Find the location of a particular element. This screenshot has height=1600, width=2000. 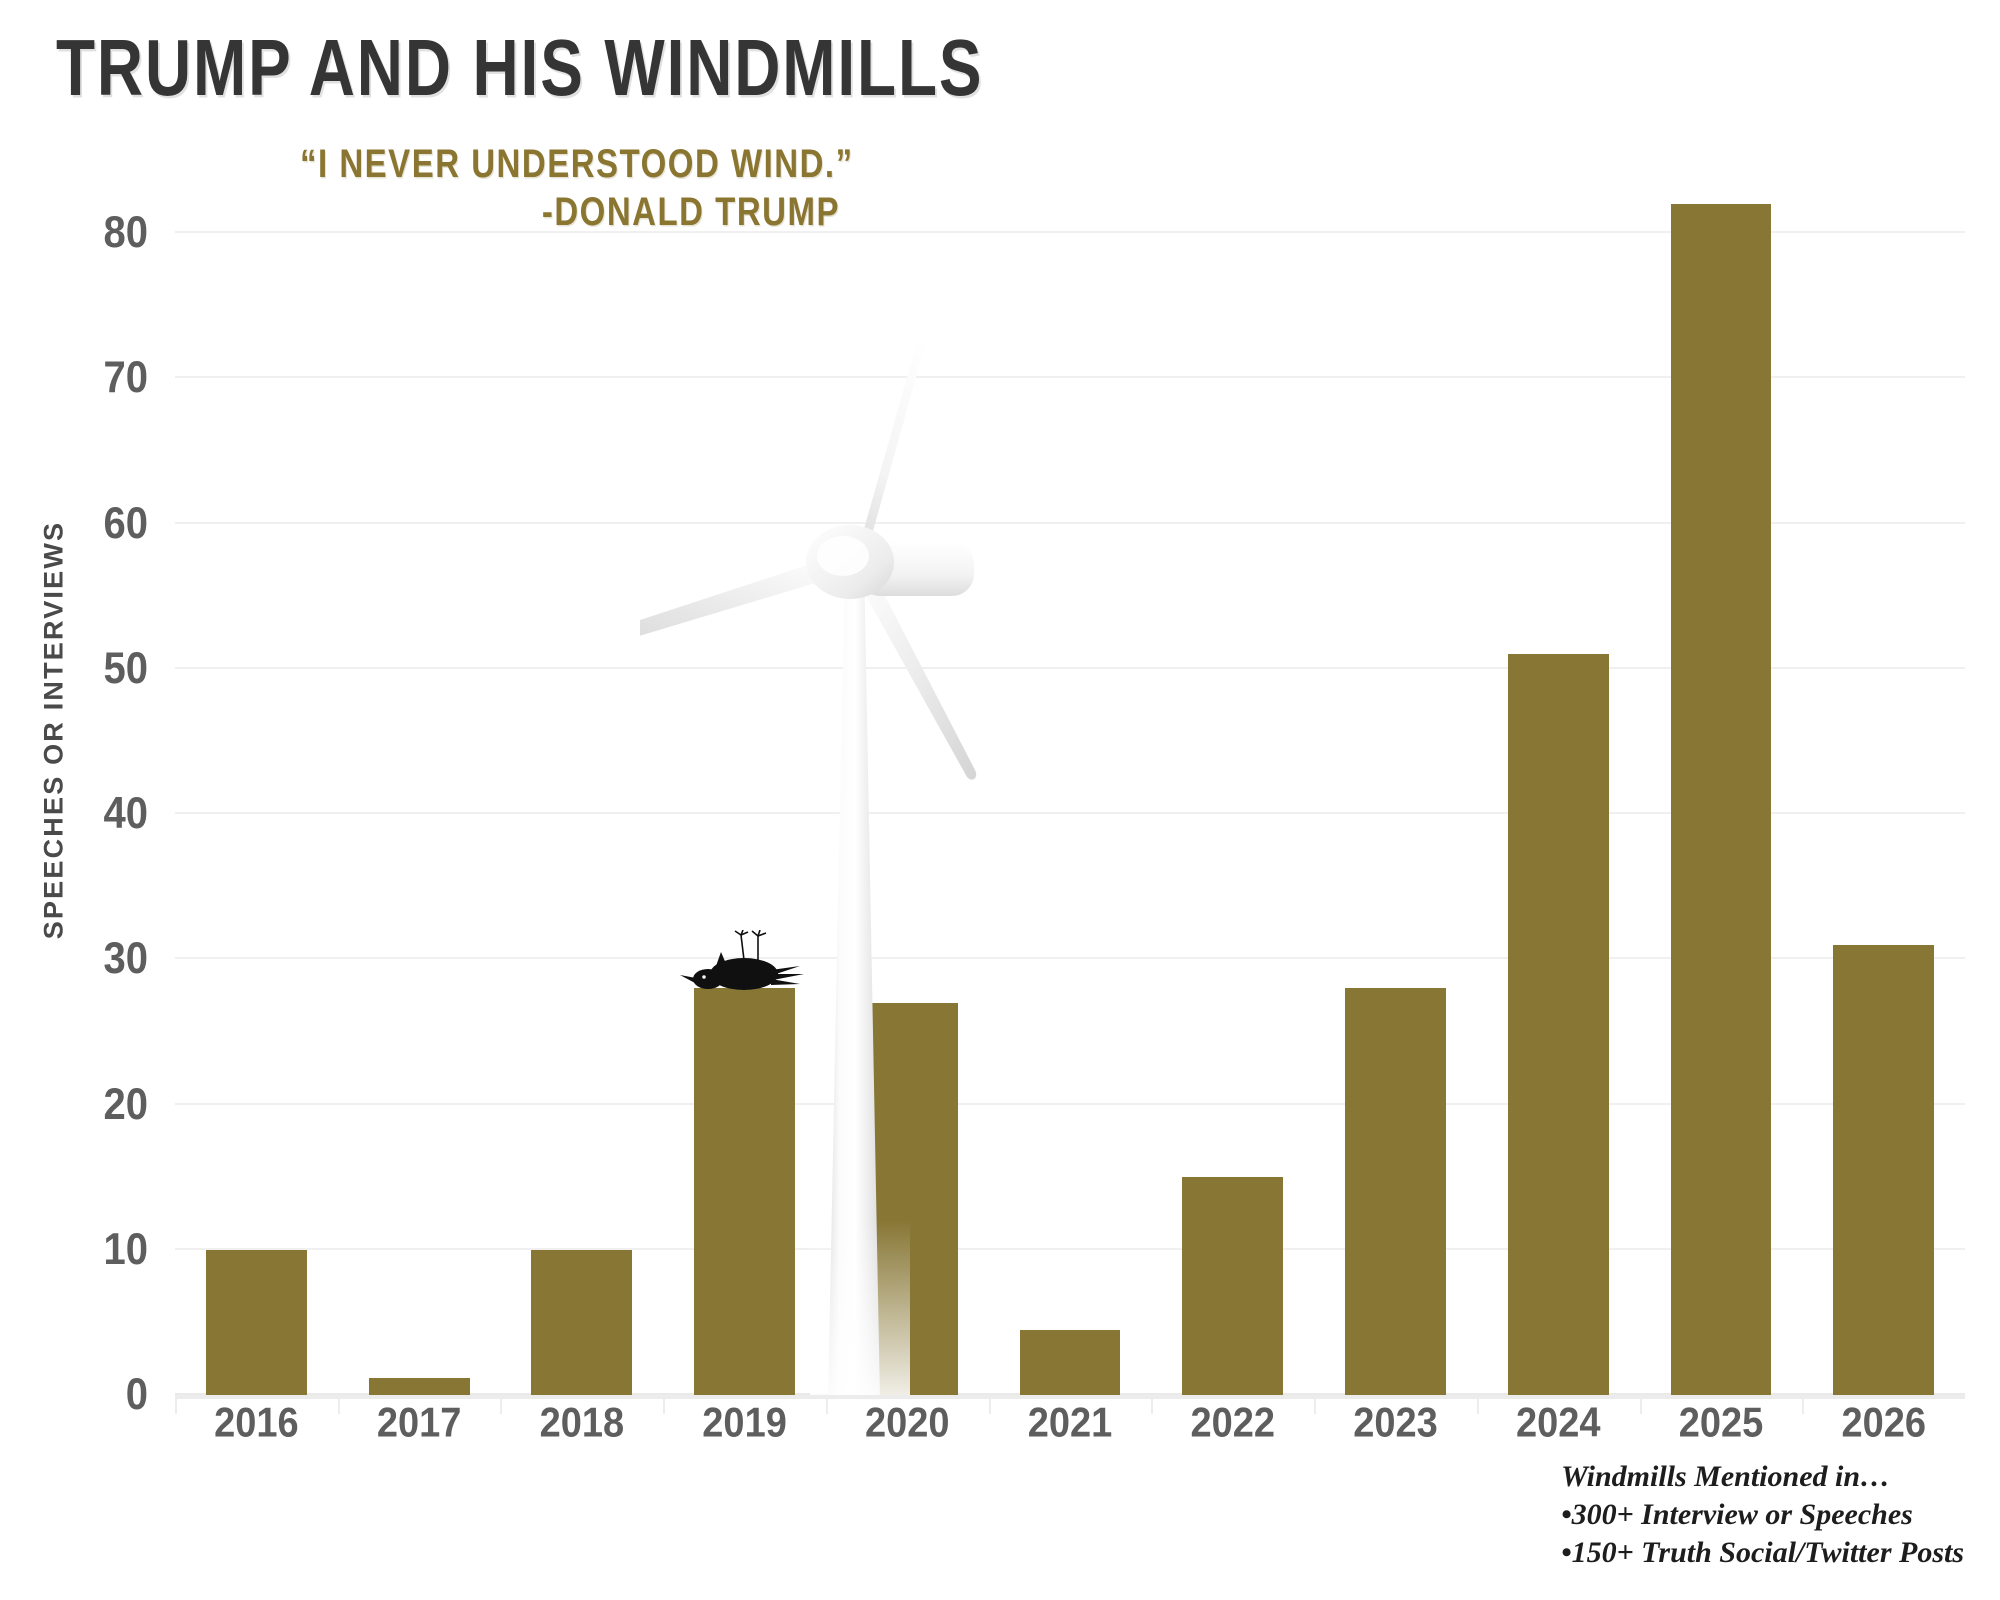

bar-cell-2021 is located at coordinates (1070, 814).